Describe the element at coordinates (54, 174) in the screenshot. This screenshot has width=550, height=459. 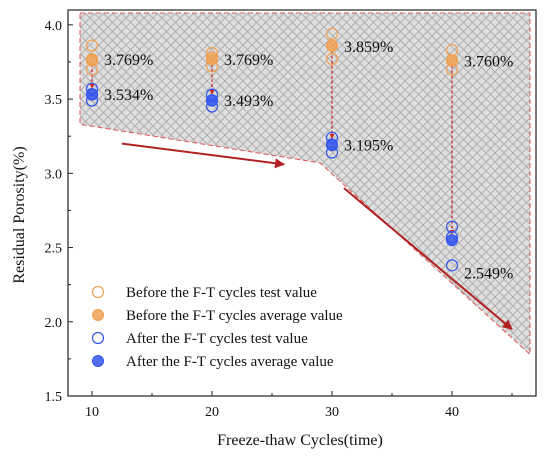
I see `y-tick-label: 3.0` at that location.